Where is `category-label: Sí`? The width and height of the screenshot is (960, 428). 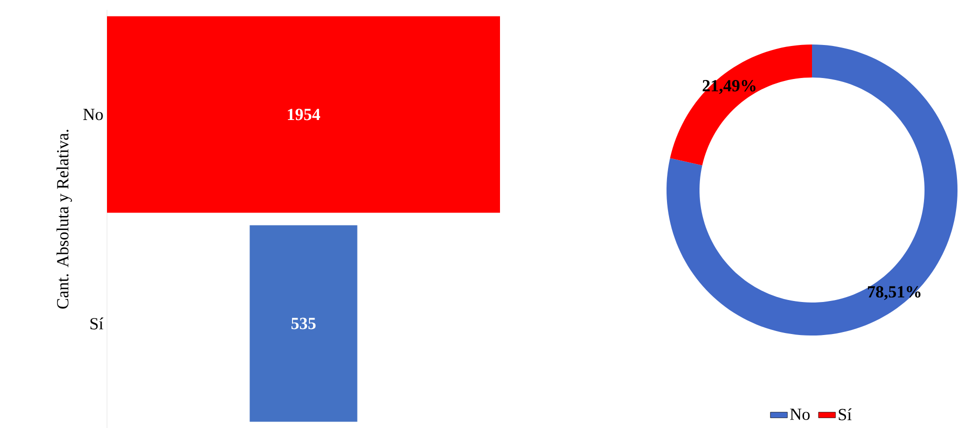
category-label: Sí is located at coordinates (97, 324).